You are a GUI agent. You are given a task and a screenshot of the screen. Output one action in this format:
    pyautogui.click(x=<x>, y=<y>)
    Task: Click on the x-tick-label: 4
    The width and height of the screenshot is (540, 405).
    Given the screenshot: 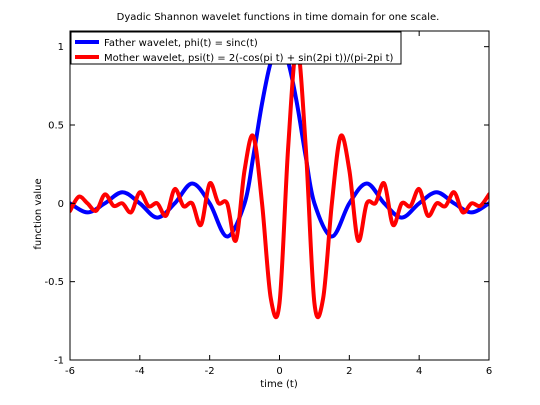 What is the action you would take?
    pyautogui.click(x=419, y=371)
    